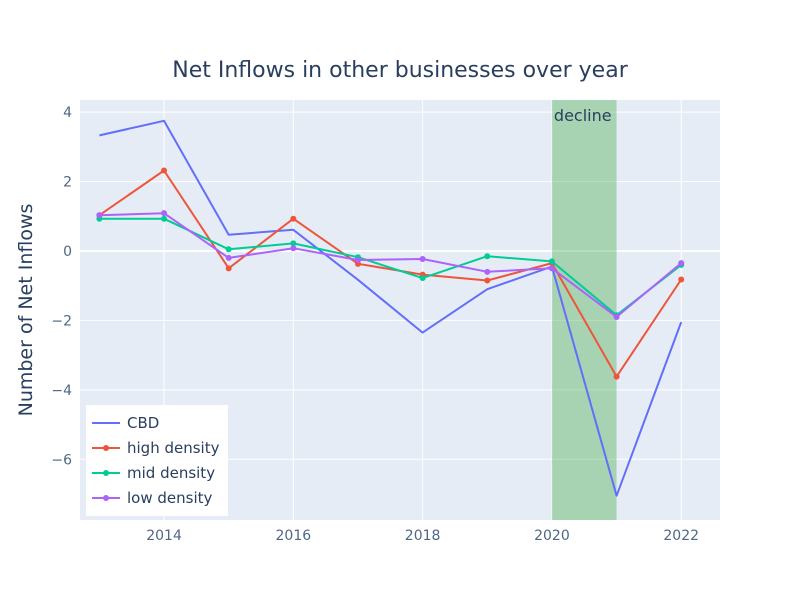 The image size is (800, 600). Describe the element at coordinates (583, 115) in the screenshot. I see `decline-label: decline` at that location.